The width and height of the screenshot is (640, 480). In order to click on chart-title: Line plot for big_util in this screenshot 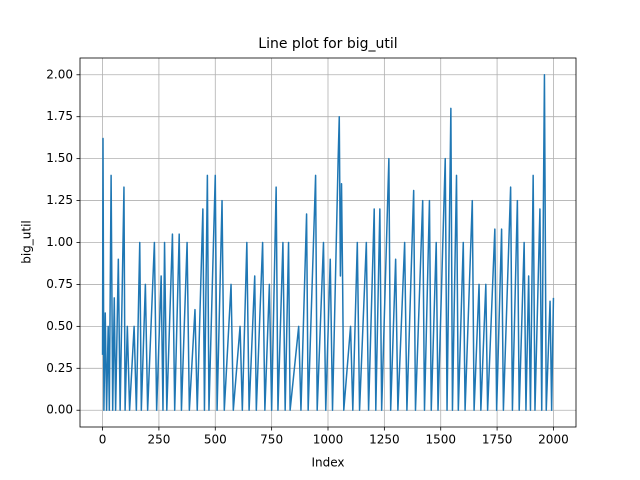, I will do `click(327, 44)`.